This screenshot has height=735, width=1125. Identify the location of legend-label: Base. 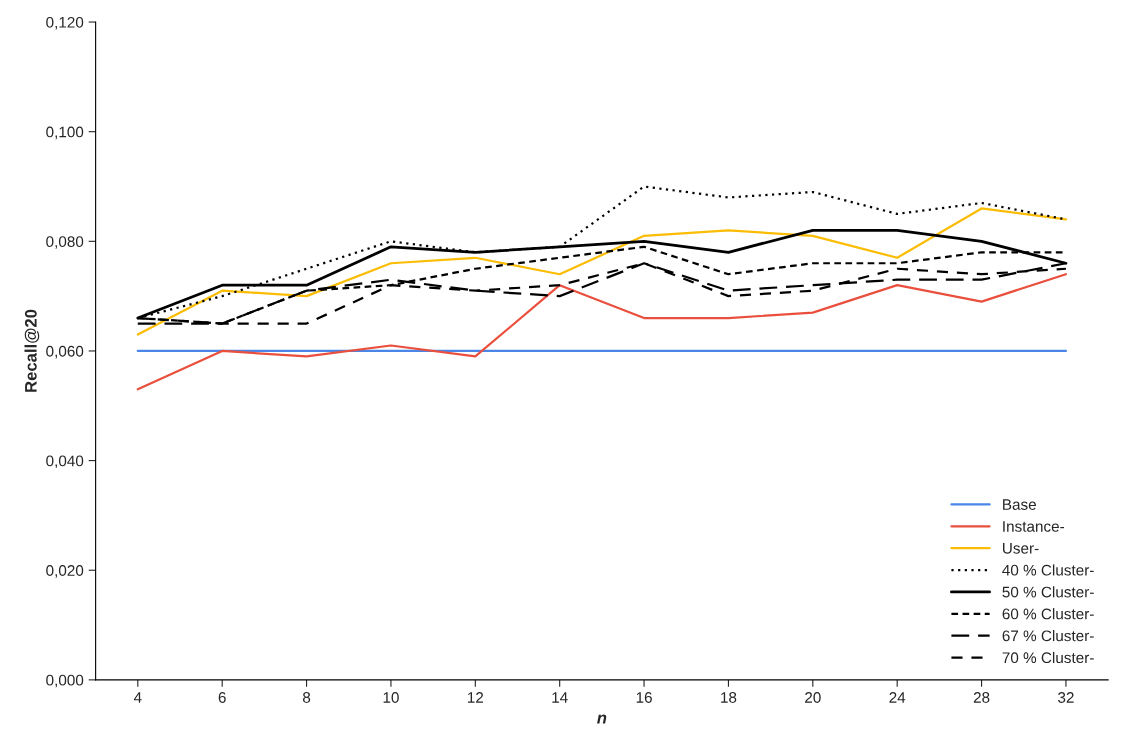
(1019, 504).